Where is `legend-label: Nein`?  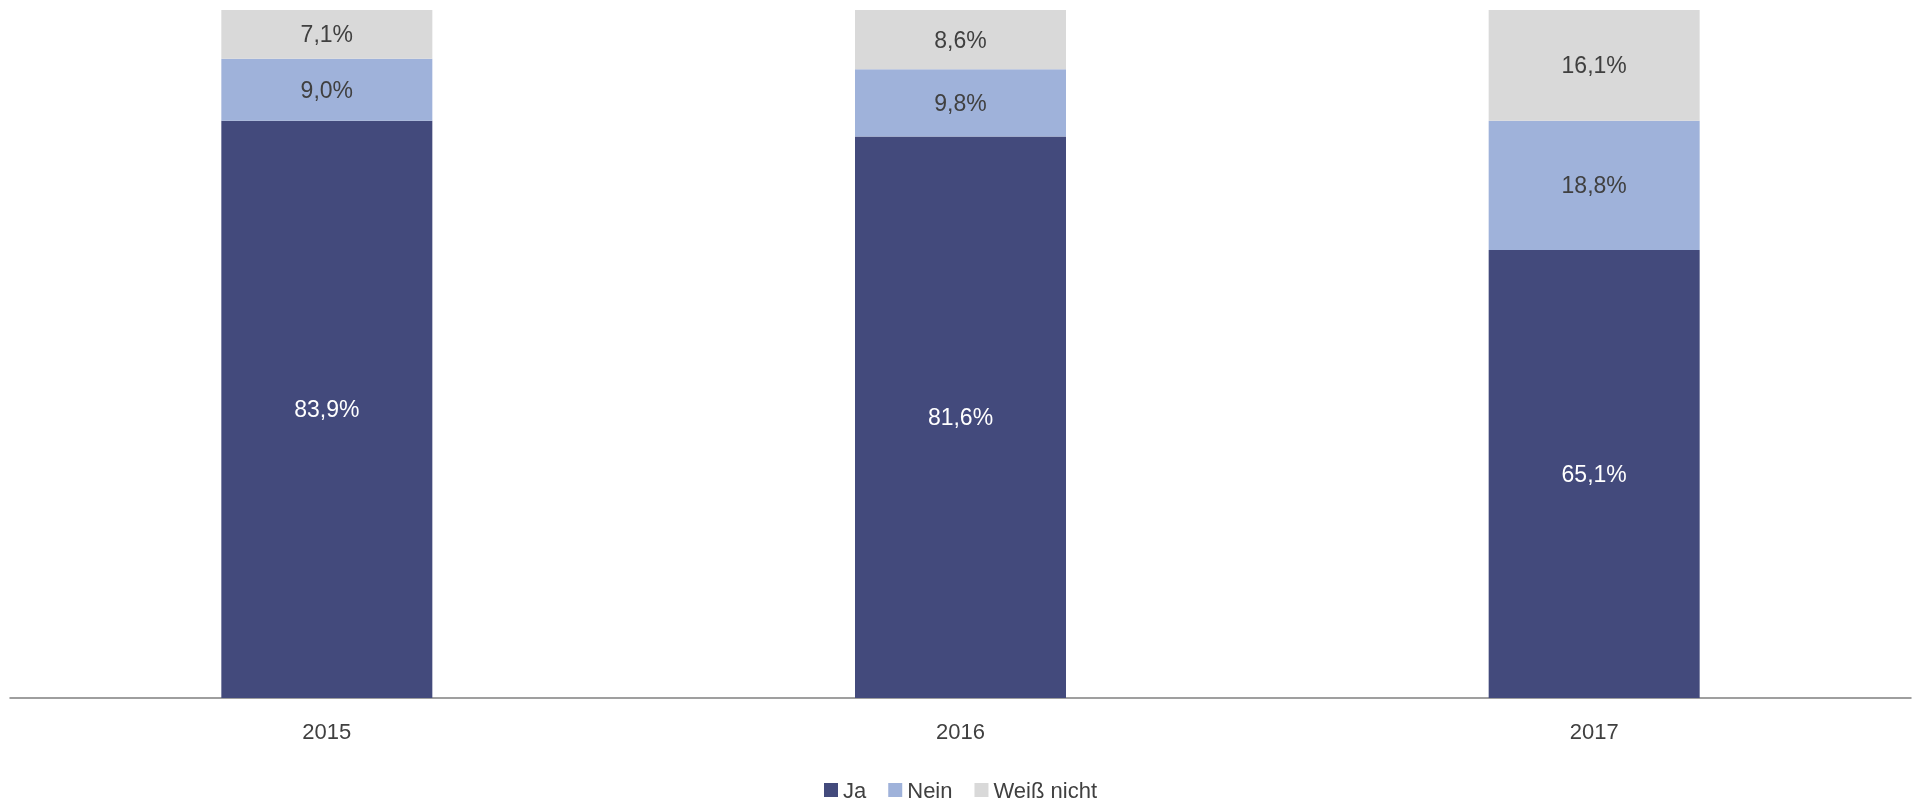 legend-label: Nein is located at coordinates (930, 790).